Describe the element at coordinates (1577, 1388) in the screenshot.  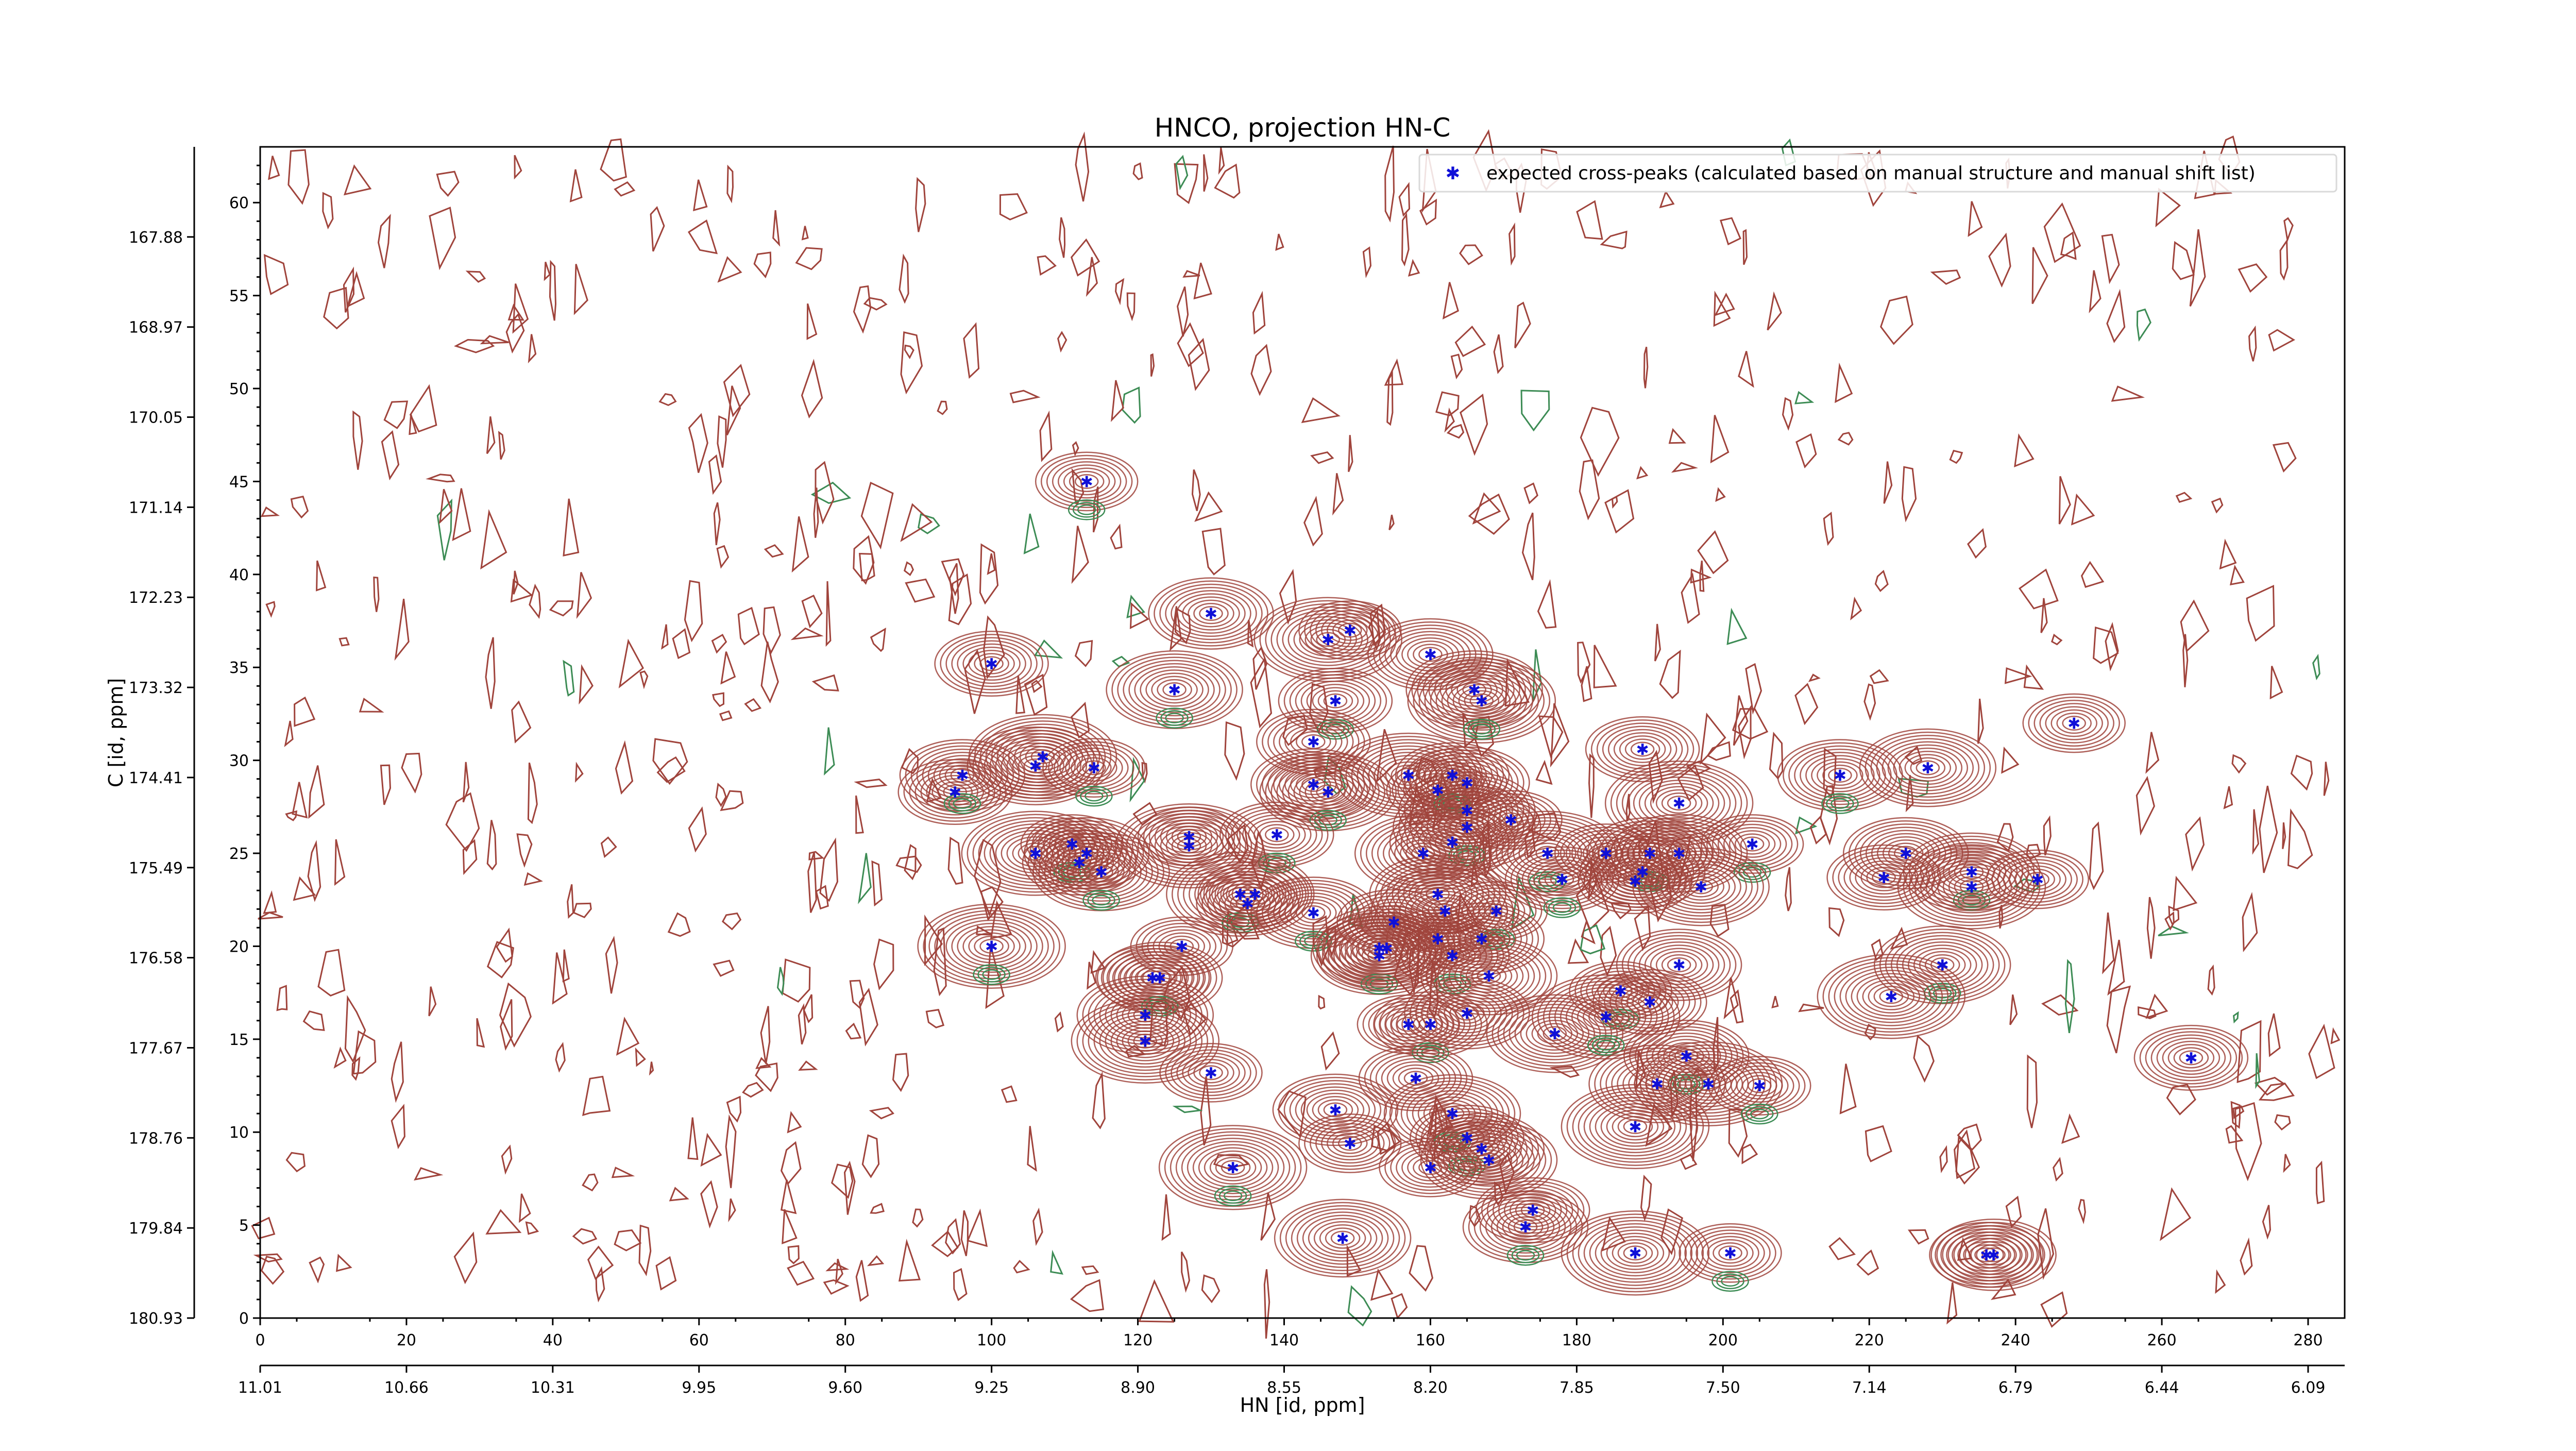
I see `x-ppm-tick-label: 7.85` at that location.